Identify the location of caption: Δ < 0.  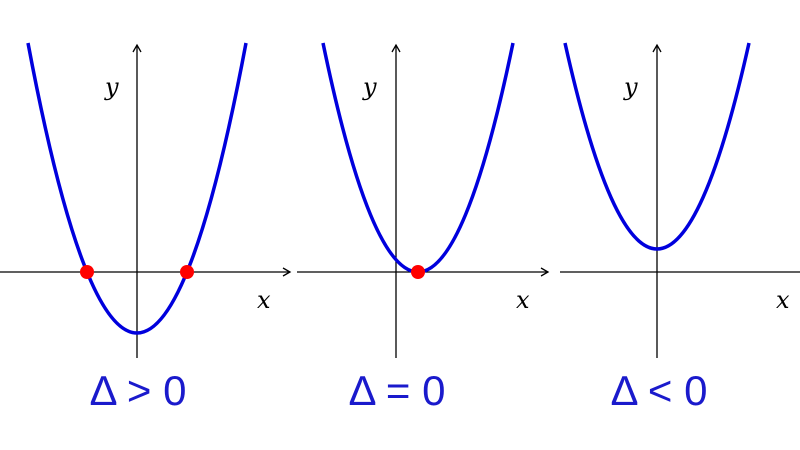
(659, 390).